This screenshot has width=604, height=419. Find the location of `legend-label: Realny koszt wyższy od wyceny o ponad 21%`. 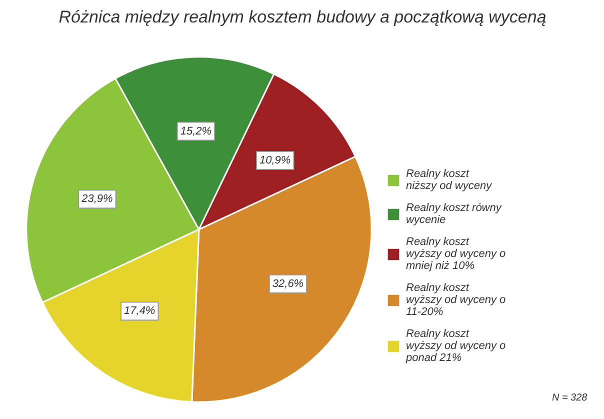

legend-label: Realny koszt wyższy od wyceny o ponad 21% is located at coordinates (456, 346).